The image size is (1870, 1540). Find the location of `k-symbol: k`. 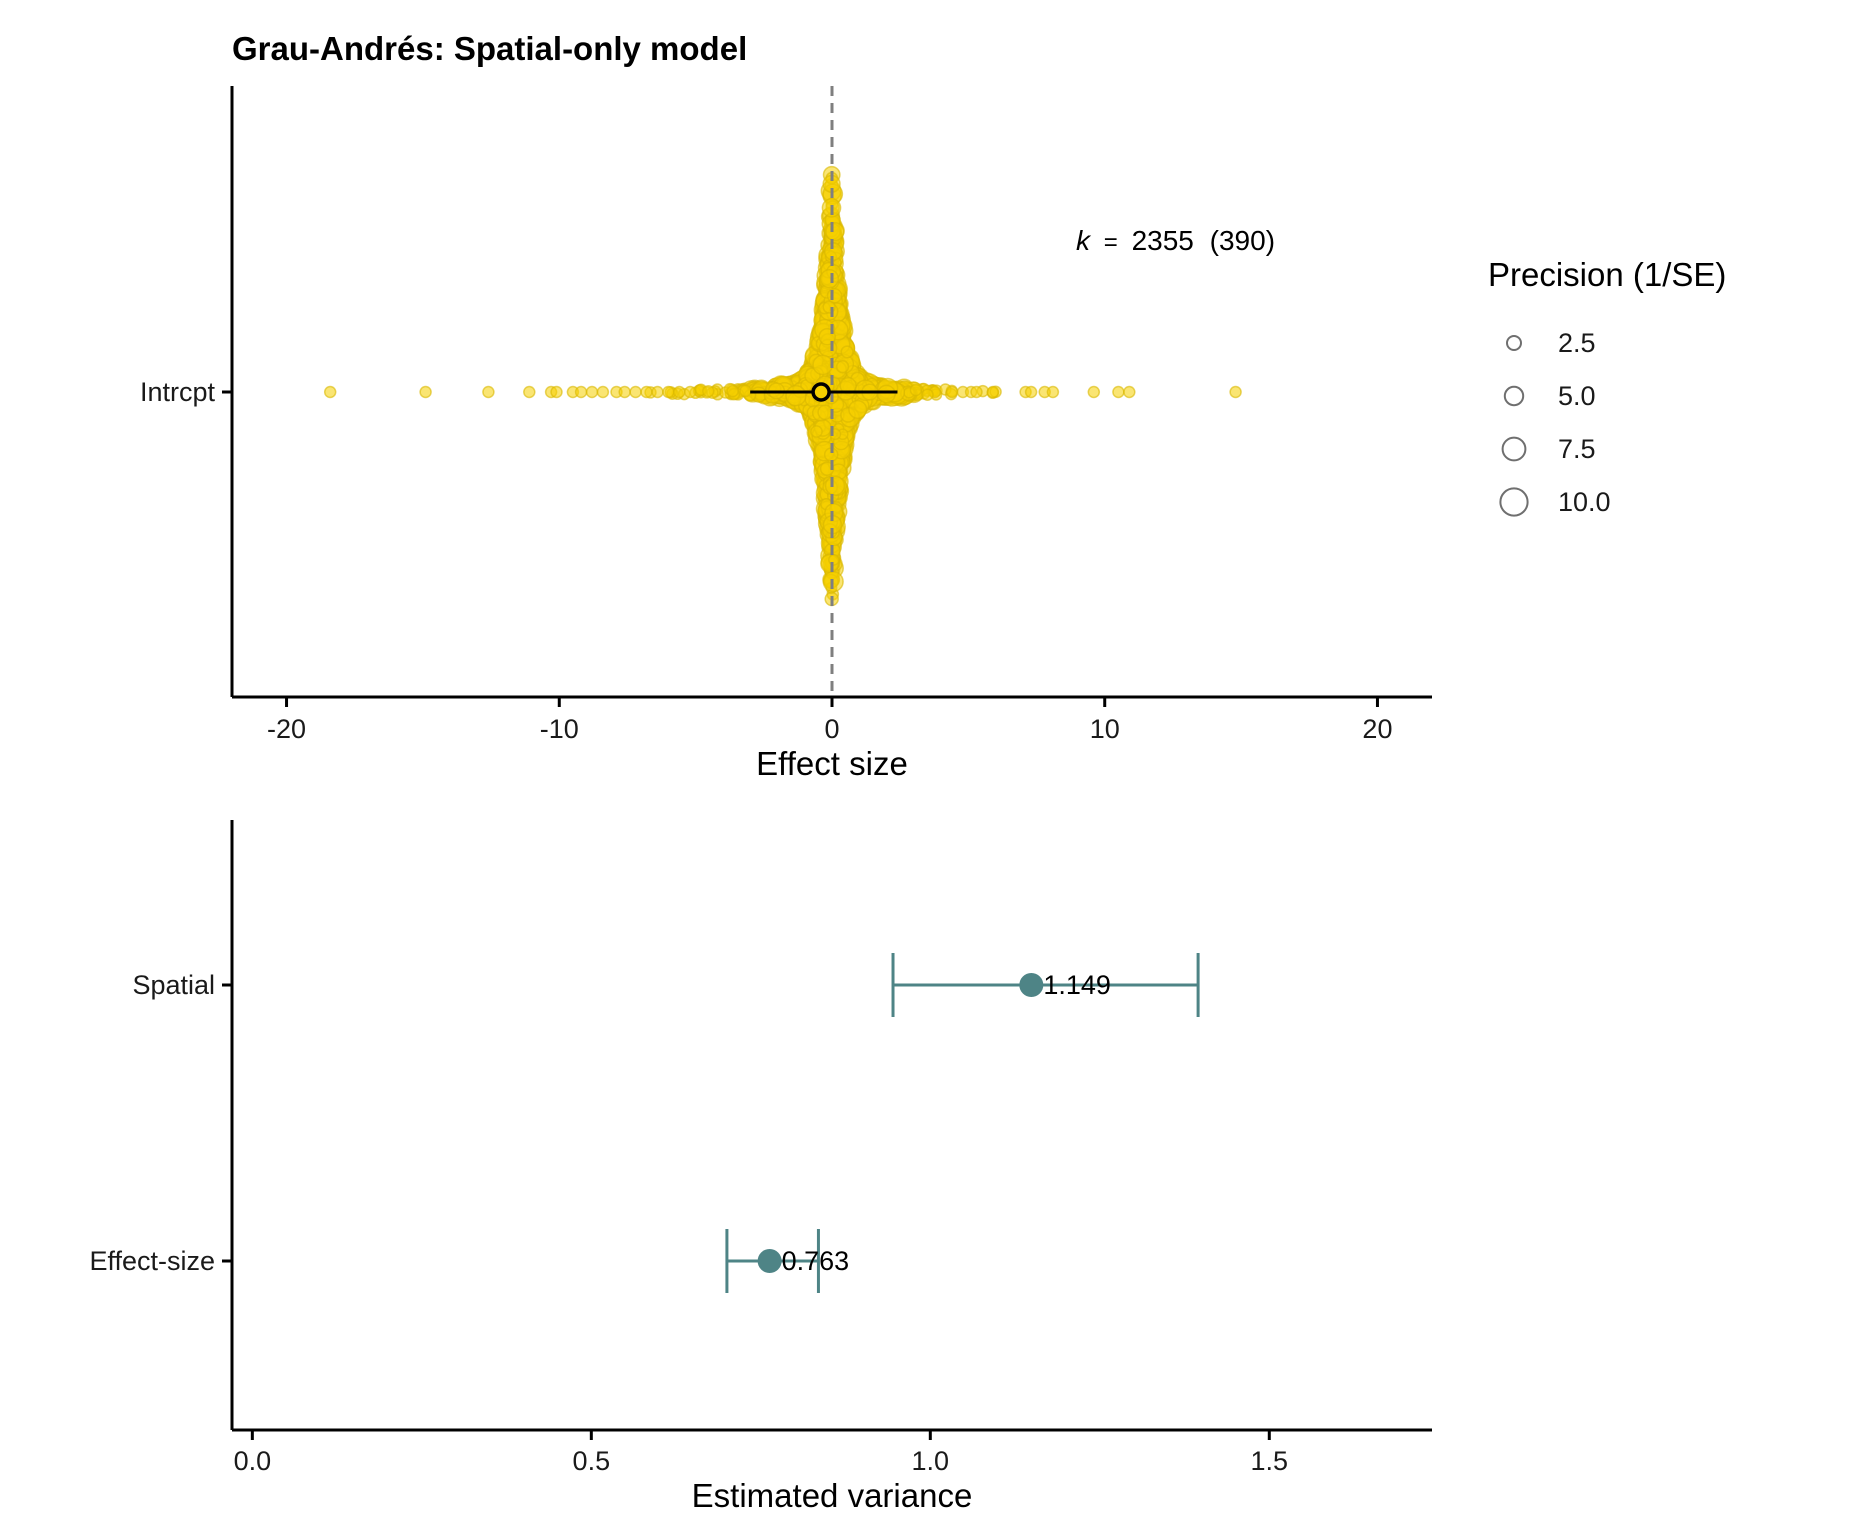

k-symbol: k is located at coordinates (1084, 240).